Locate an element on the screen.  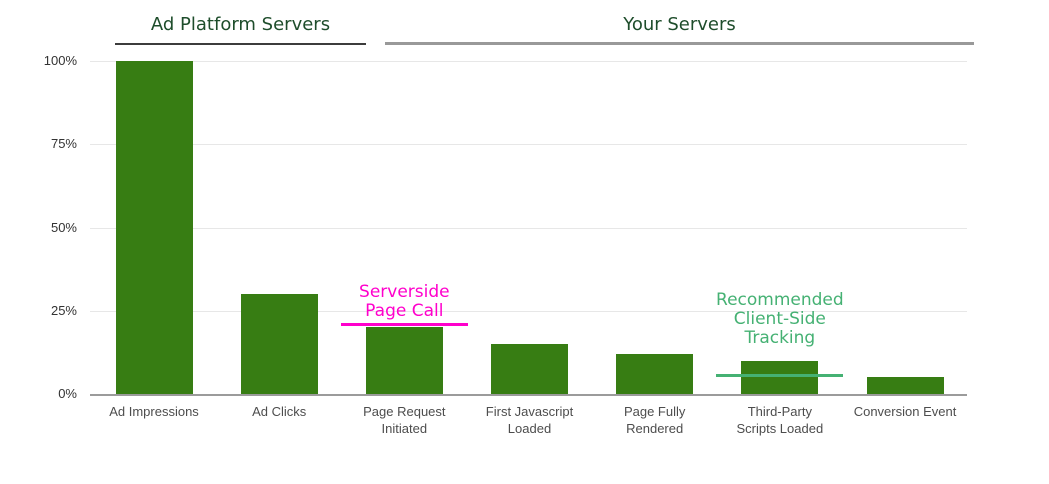
gridline-100pct is located at coordinates (528, 61).